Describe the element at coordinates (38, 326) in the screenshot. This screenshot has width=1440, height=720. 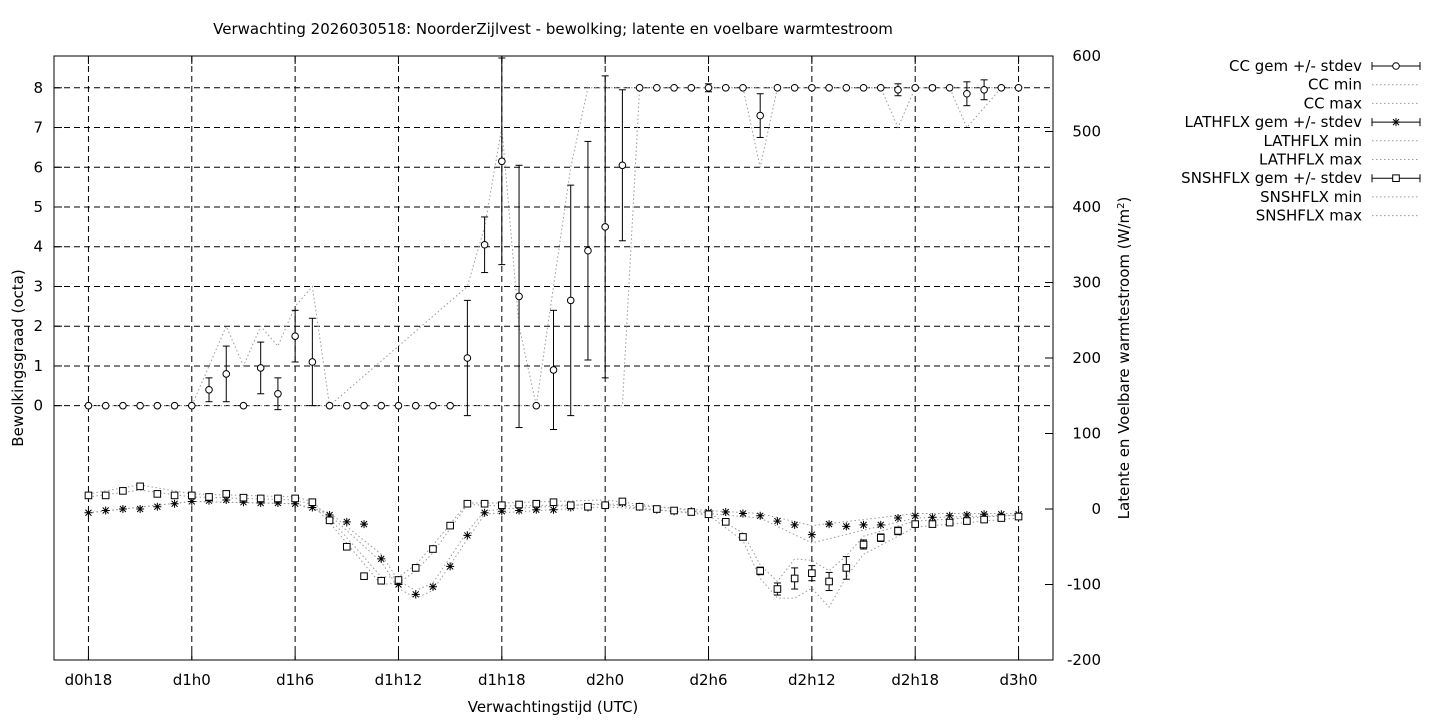
I see `y-tick-label: 2` at that location.